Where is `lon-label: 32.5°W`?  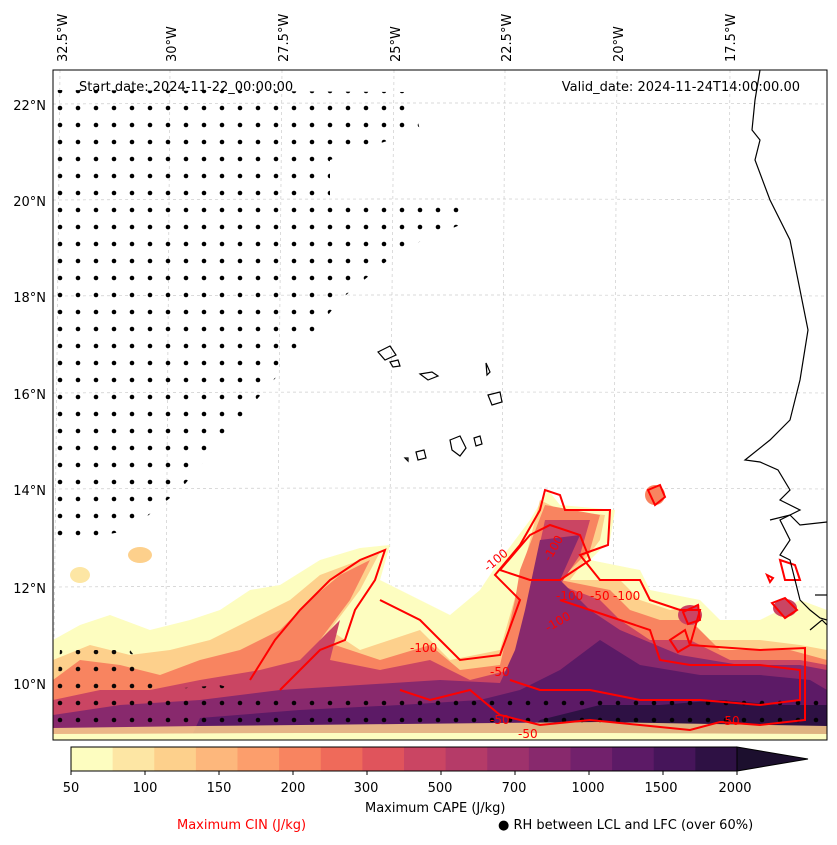 lon-label: 32.5°W is located at coordinates (63, 38).